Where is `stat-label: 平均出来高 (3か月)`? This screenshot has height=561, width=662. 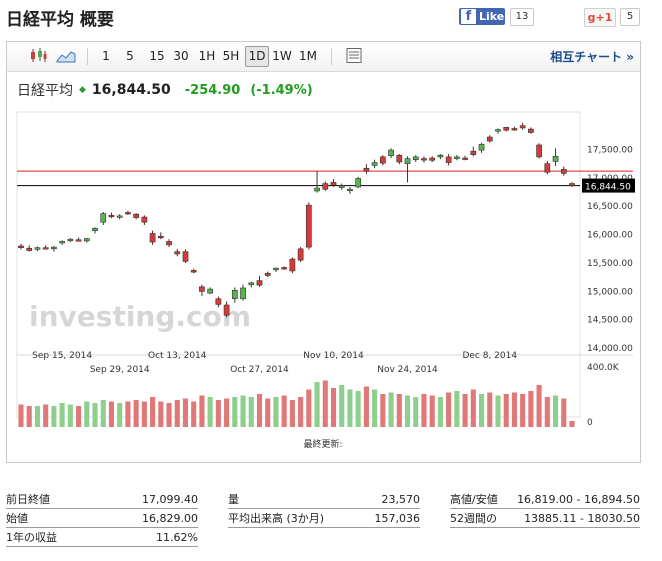
stat-label: 平均出来高 (3か月) is located at coordinates (276, 518).